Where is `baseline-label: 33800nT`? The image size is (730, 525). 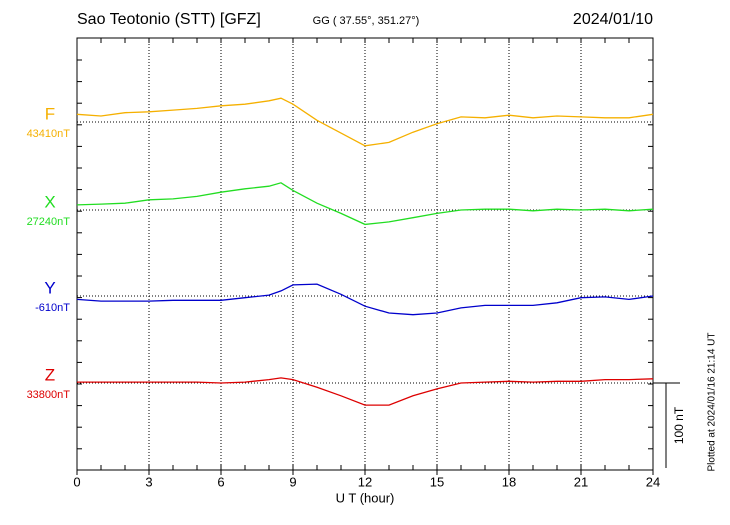
baseline-label: 33800nT is located at coordinates (49, 395).